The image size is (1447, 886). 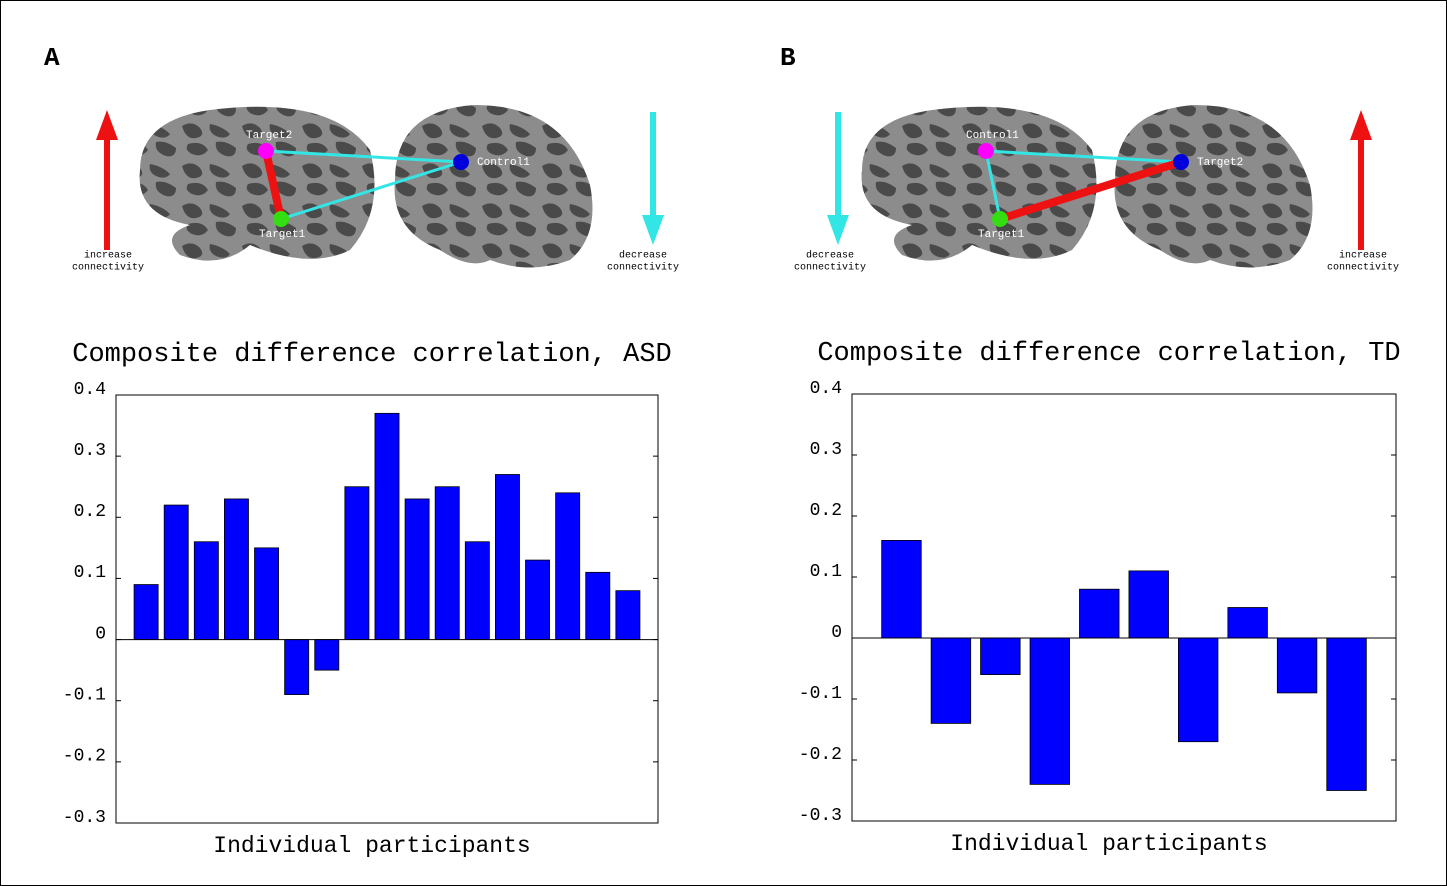 I want to click on chart-title: Composite difference correlation, ASD, so click(x=372, y=355).